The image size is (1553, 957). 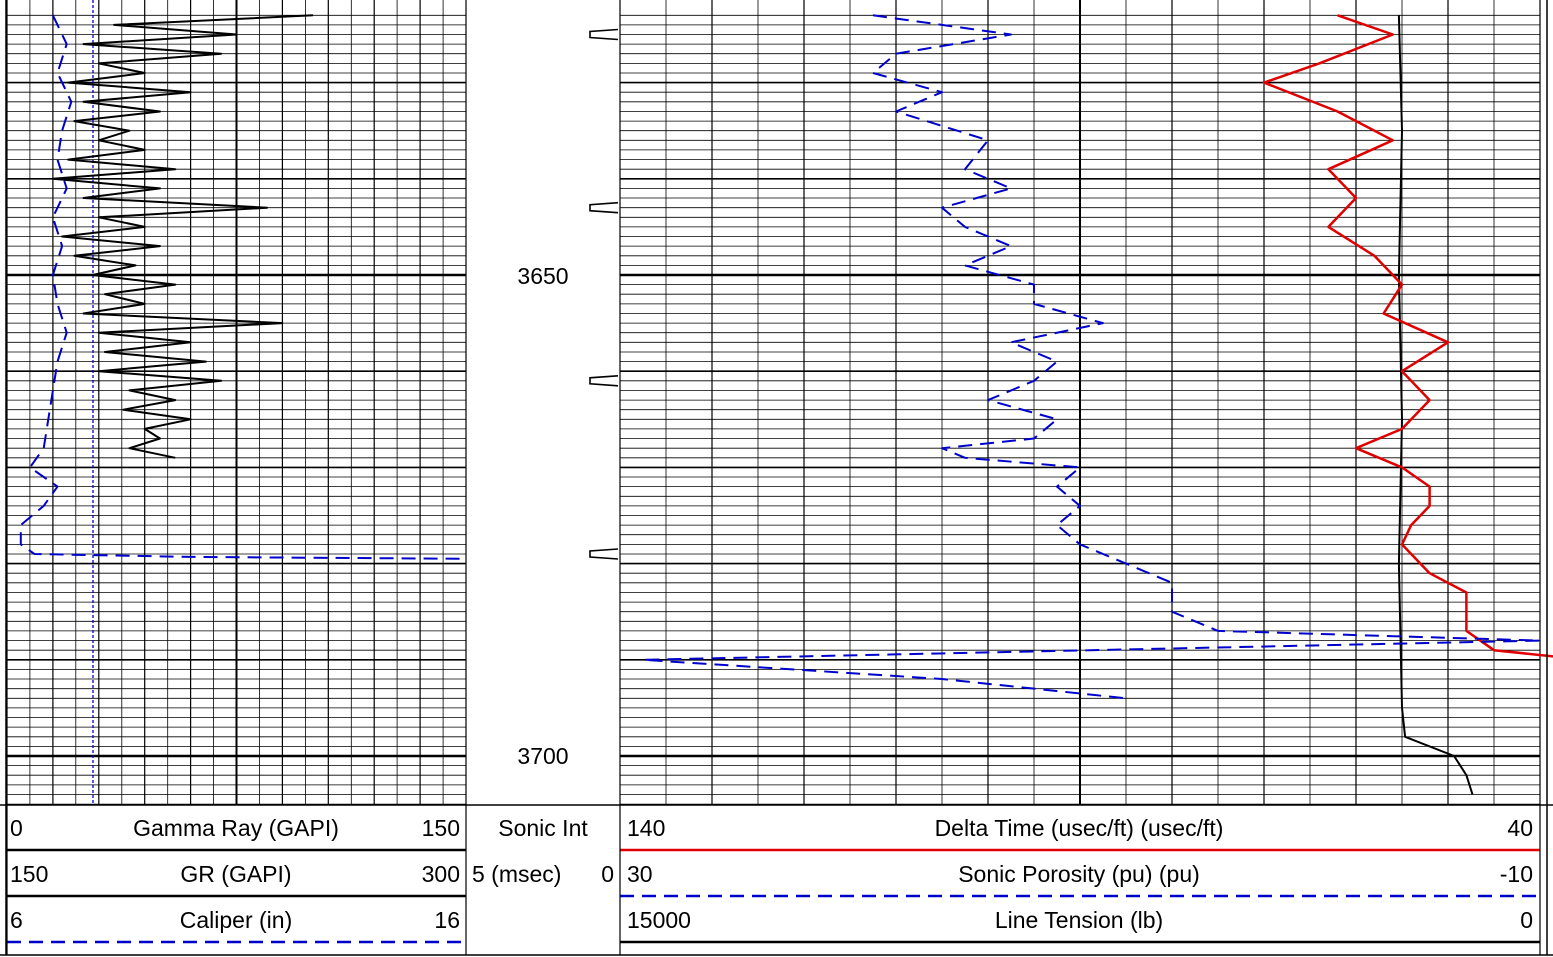 What do you see at coordinates (1079, 920) in the screenshot?
I see `line-tension-label: Line Tension (lb)` at bounding box center [1079, 920].